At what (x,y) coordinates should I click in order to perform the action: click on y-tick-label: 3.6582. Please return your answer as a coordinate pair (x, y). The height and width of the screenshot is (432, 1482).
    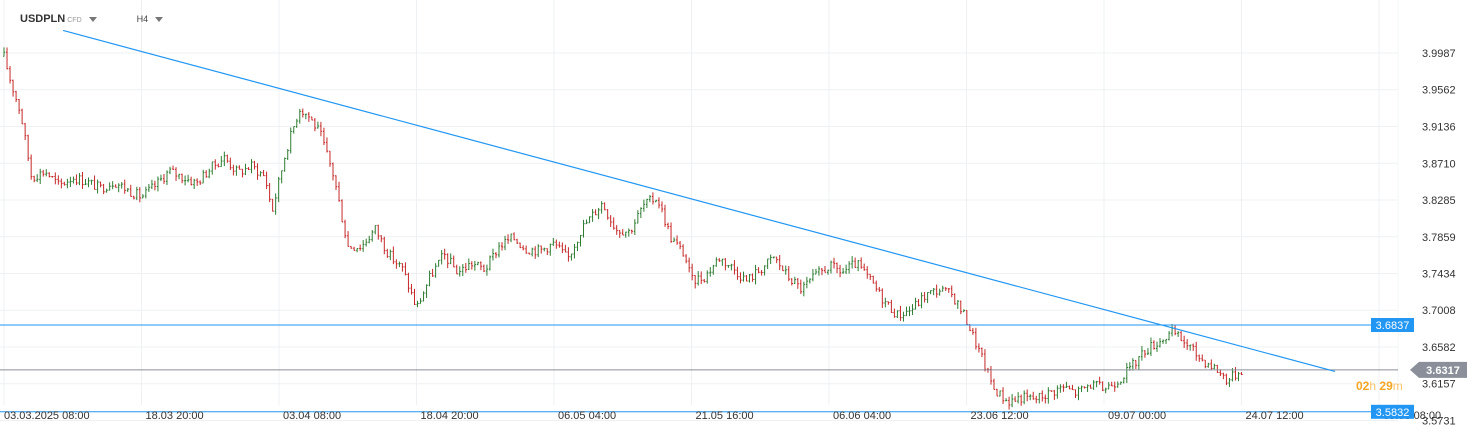
    Looking at the image, I should click on (1439, 348).